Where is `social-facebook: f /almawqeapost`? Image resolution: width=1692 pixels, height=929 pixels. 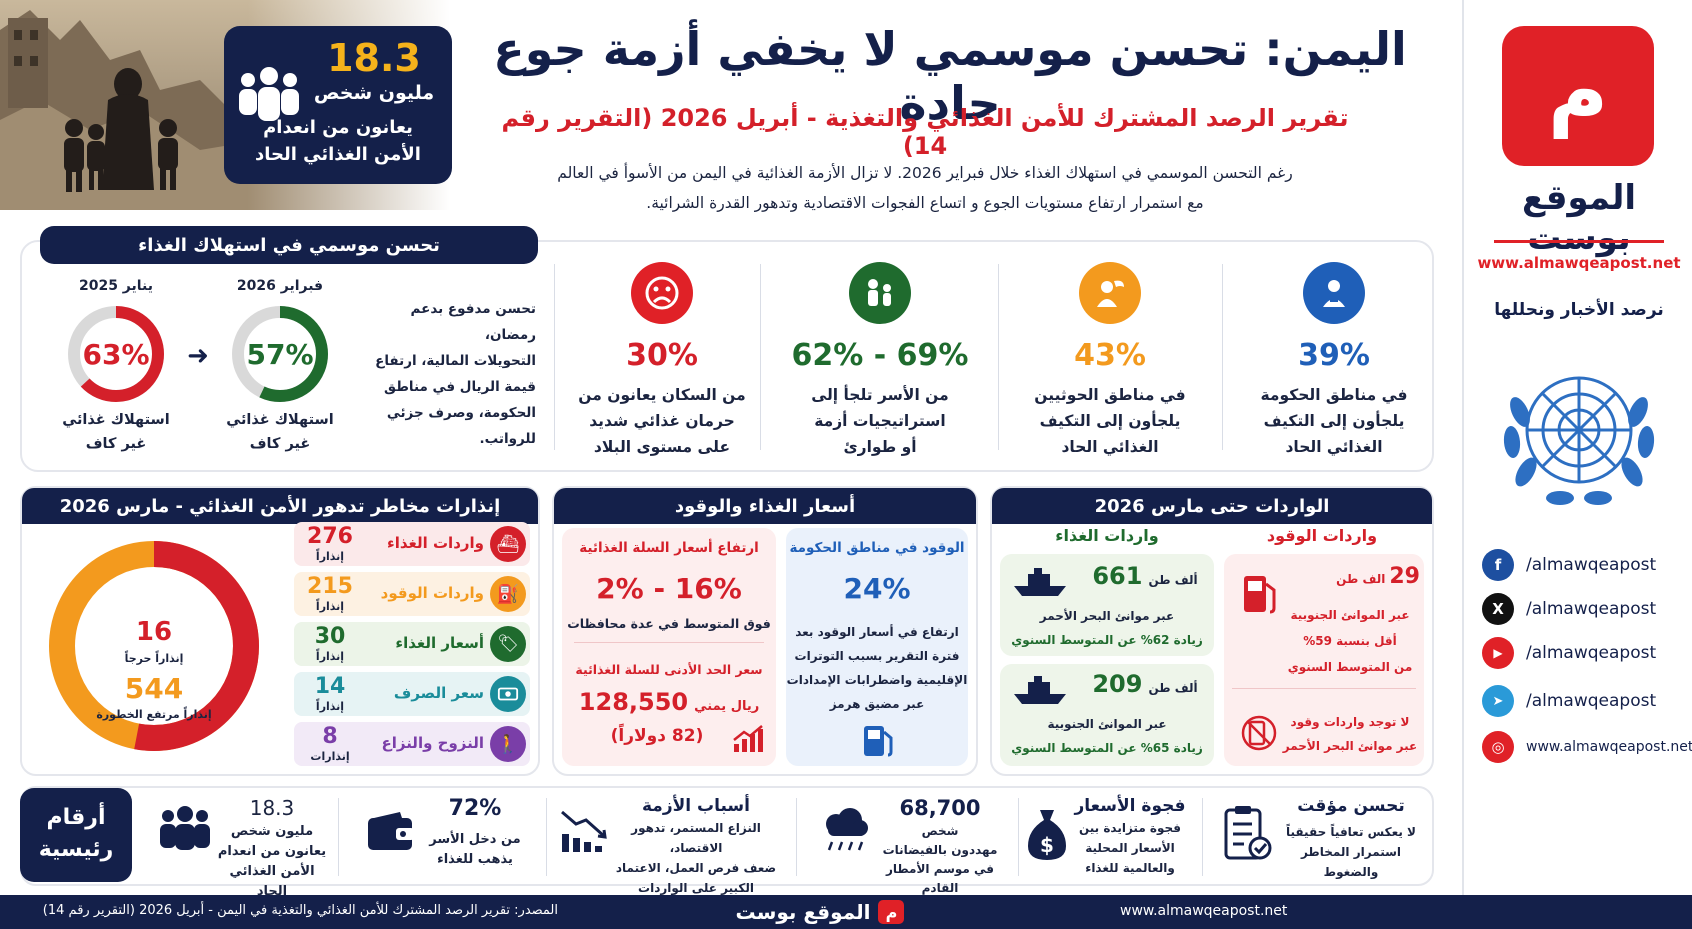
social-facebook: f /almawqeapost is located at coordinates (1584, 565).